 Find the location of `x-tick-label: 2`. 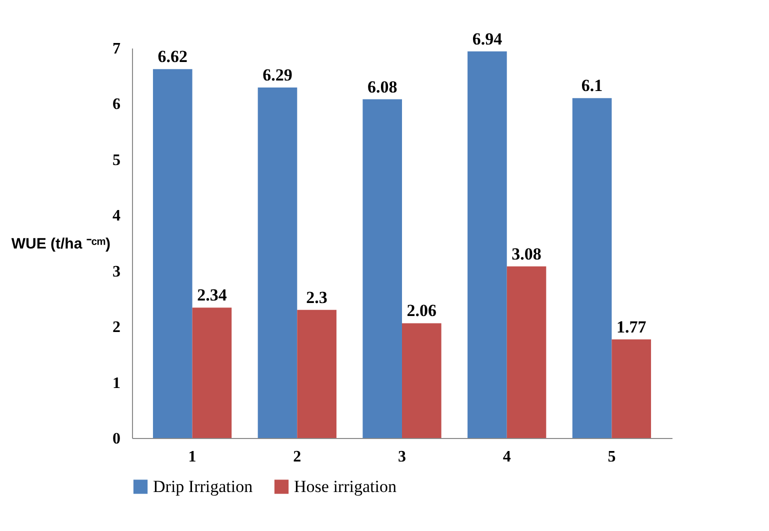

x-tick-label: 2 is located at coordinates (297, 457).